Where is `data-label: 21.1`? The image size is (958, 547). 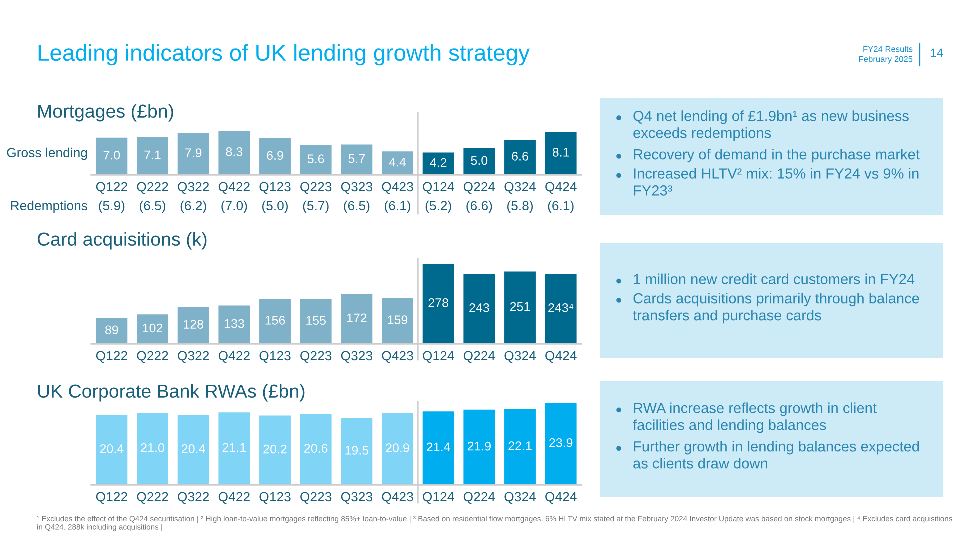
data-label: 21.1 is located at coordinates (234, 447).